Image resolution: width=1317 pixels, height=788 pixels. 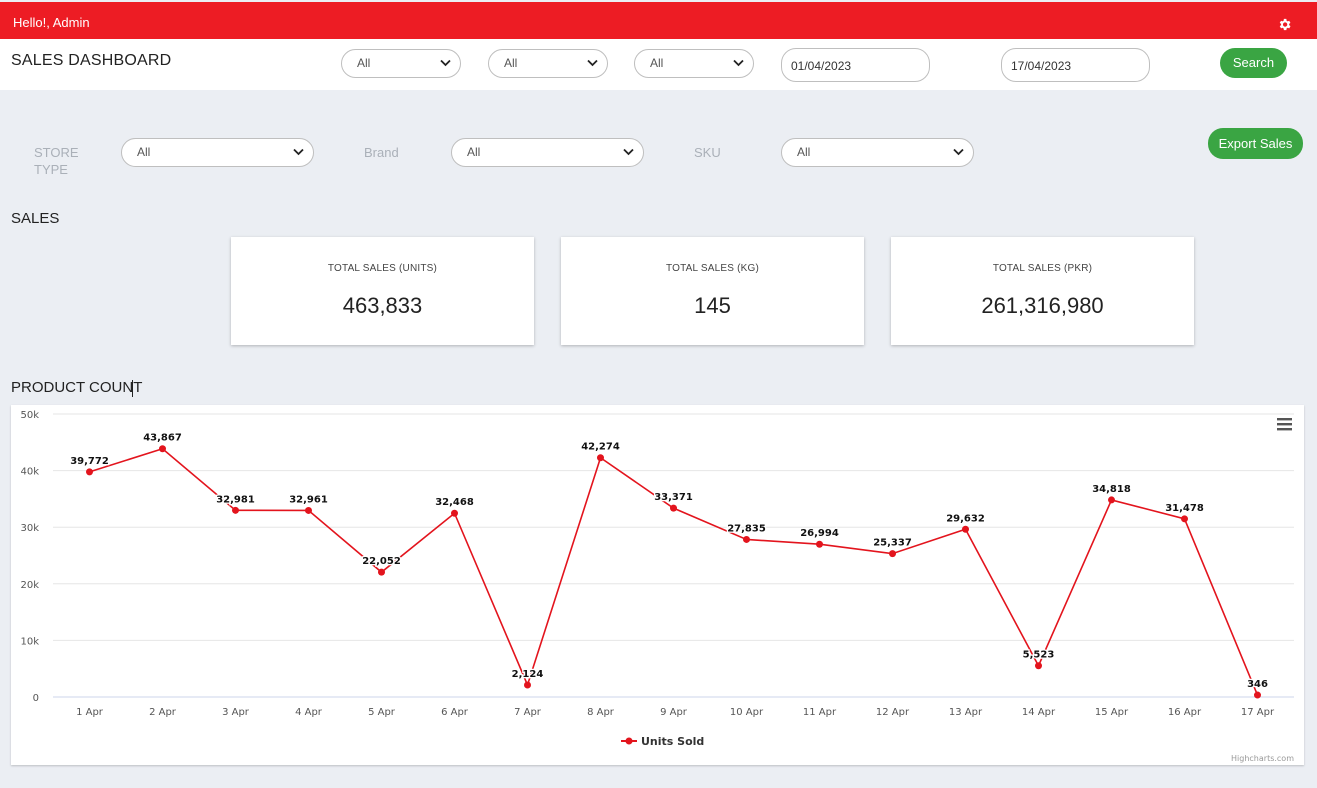 I want to click on chart-credits: Highcharts.com, so click(x=1262, y=758).